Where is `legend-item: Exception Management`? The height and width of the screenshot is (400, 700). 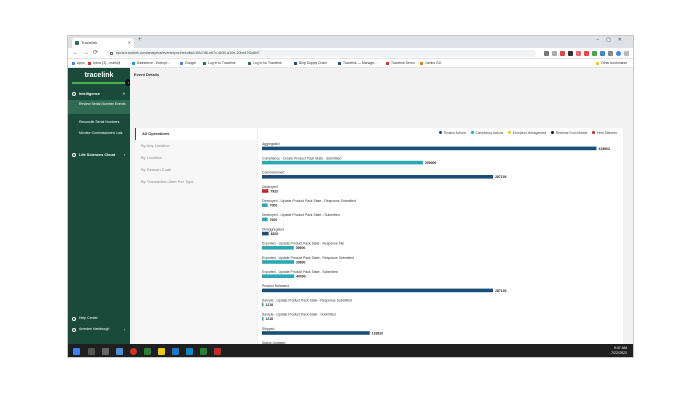
legend-item: Exception Management is located at coordinates (527, 133).